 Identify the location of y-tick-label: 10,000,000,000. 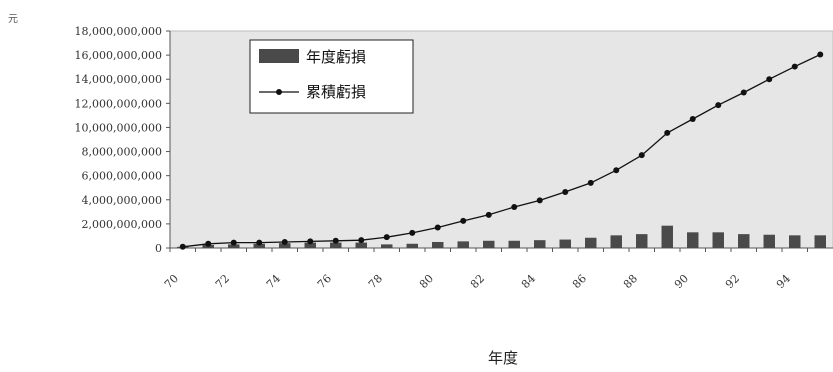
(118, 127).